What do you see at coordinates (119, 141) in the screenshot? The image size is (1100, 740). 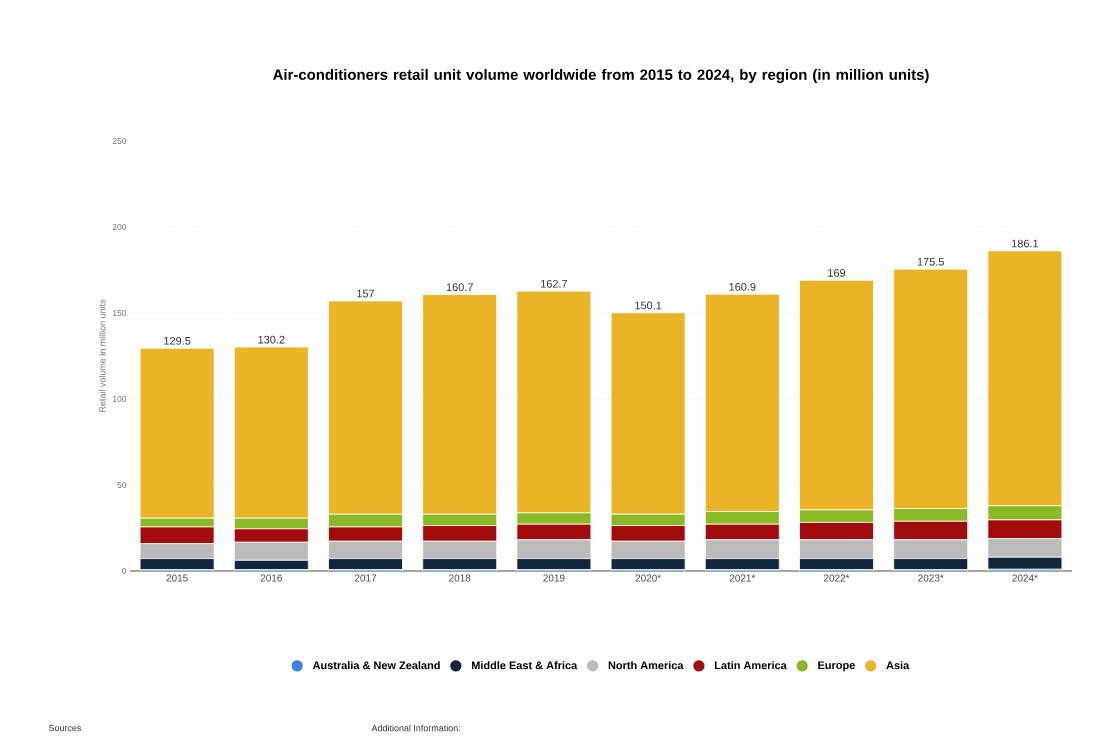 I see `y-tick-label: 250` at bounding box center [119, 141].